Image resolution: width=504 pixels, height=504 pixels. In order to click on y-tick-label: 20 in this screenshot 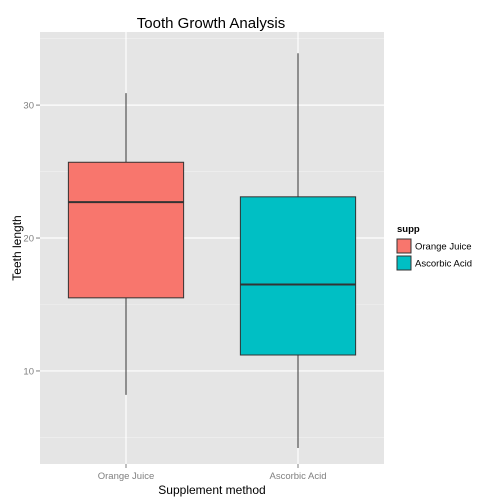, I will do `click(28, 239)`.